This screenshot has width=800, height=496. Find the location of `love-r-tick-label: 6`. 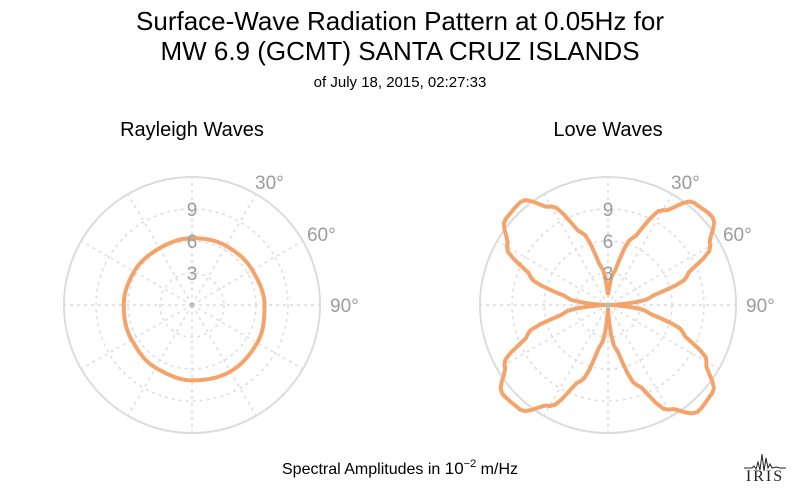

love-r-tick-label: 6 is located at coordinates (608, 242).